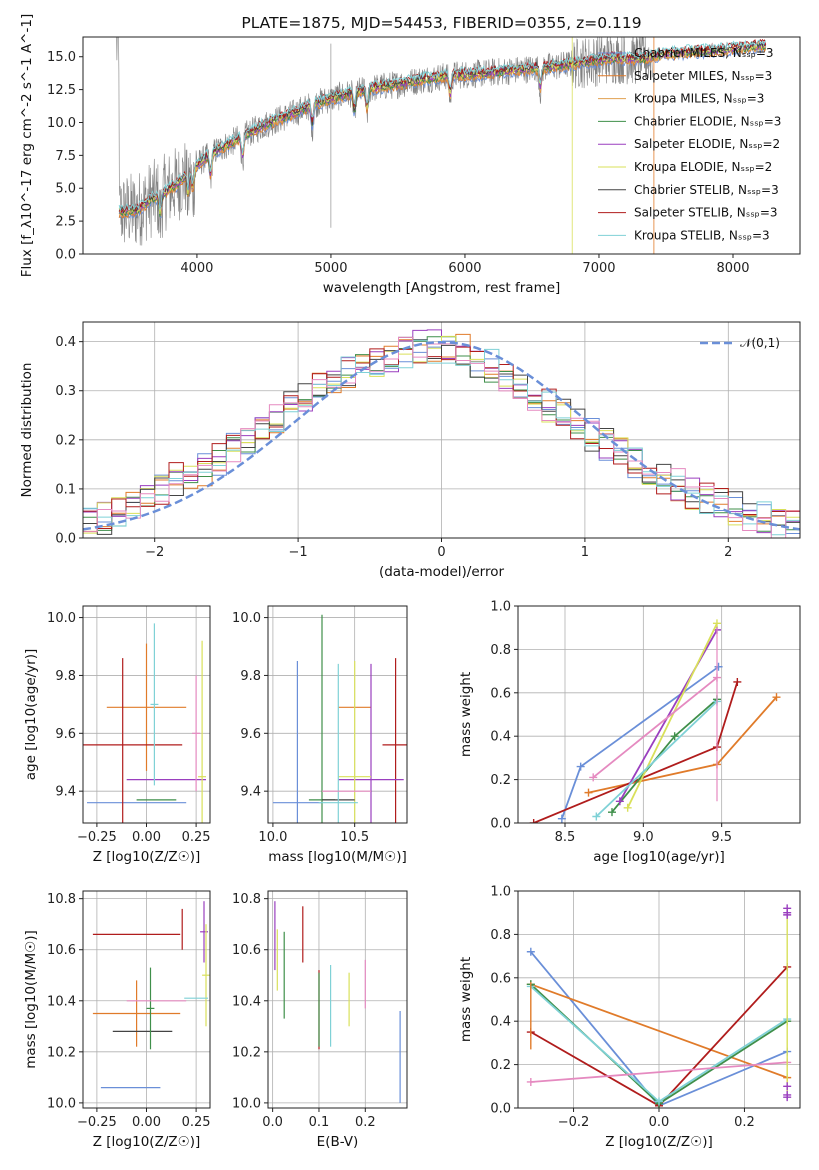  What do you see at coordinates (656, 759) in the screenshot?
I see `series-kroupa_stelib` at bounding box center [656, 759].